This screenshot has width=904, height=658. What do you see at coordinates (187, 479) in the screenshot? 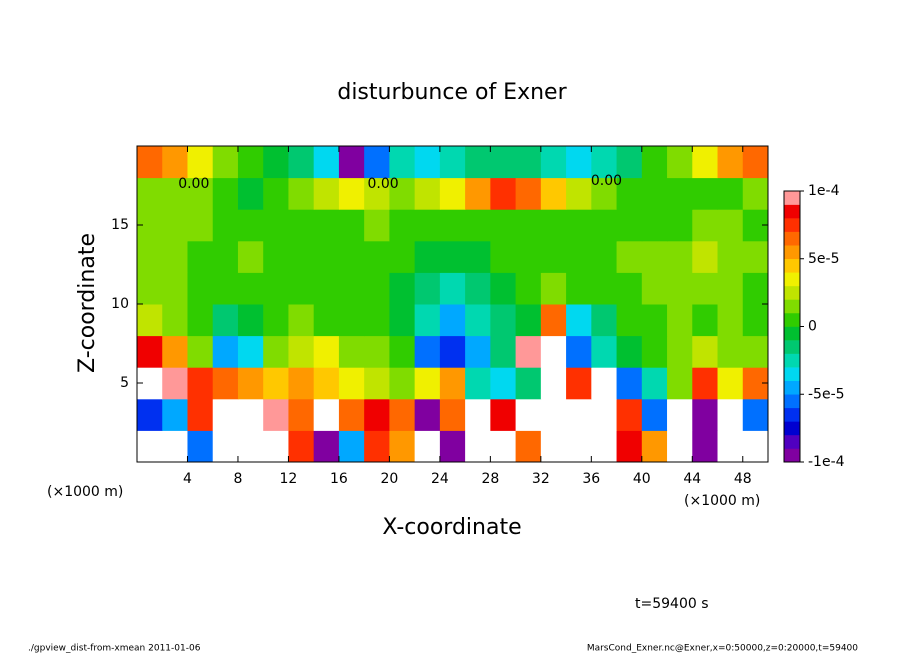
I see `x-tick-label: 4` at bounding box center [187, 479].